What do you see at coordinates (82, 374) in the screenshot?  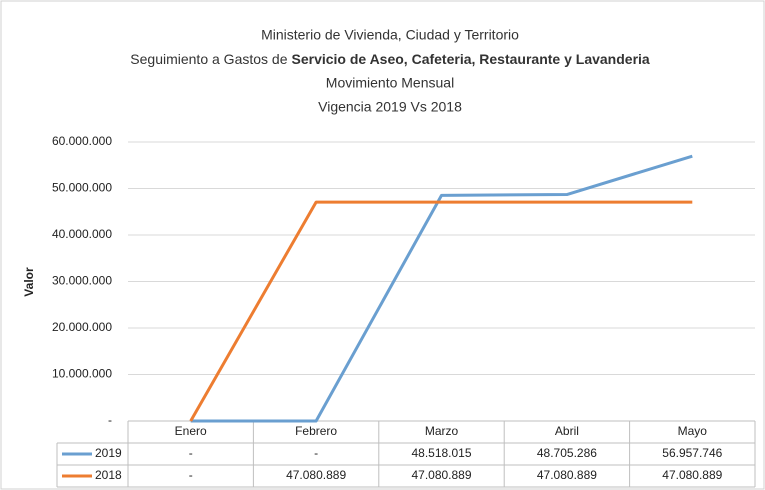 I see `y-tick-label: 10.000.000` at bounding box center [82, 374].